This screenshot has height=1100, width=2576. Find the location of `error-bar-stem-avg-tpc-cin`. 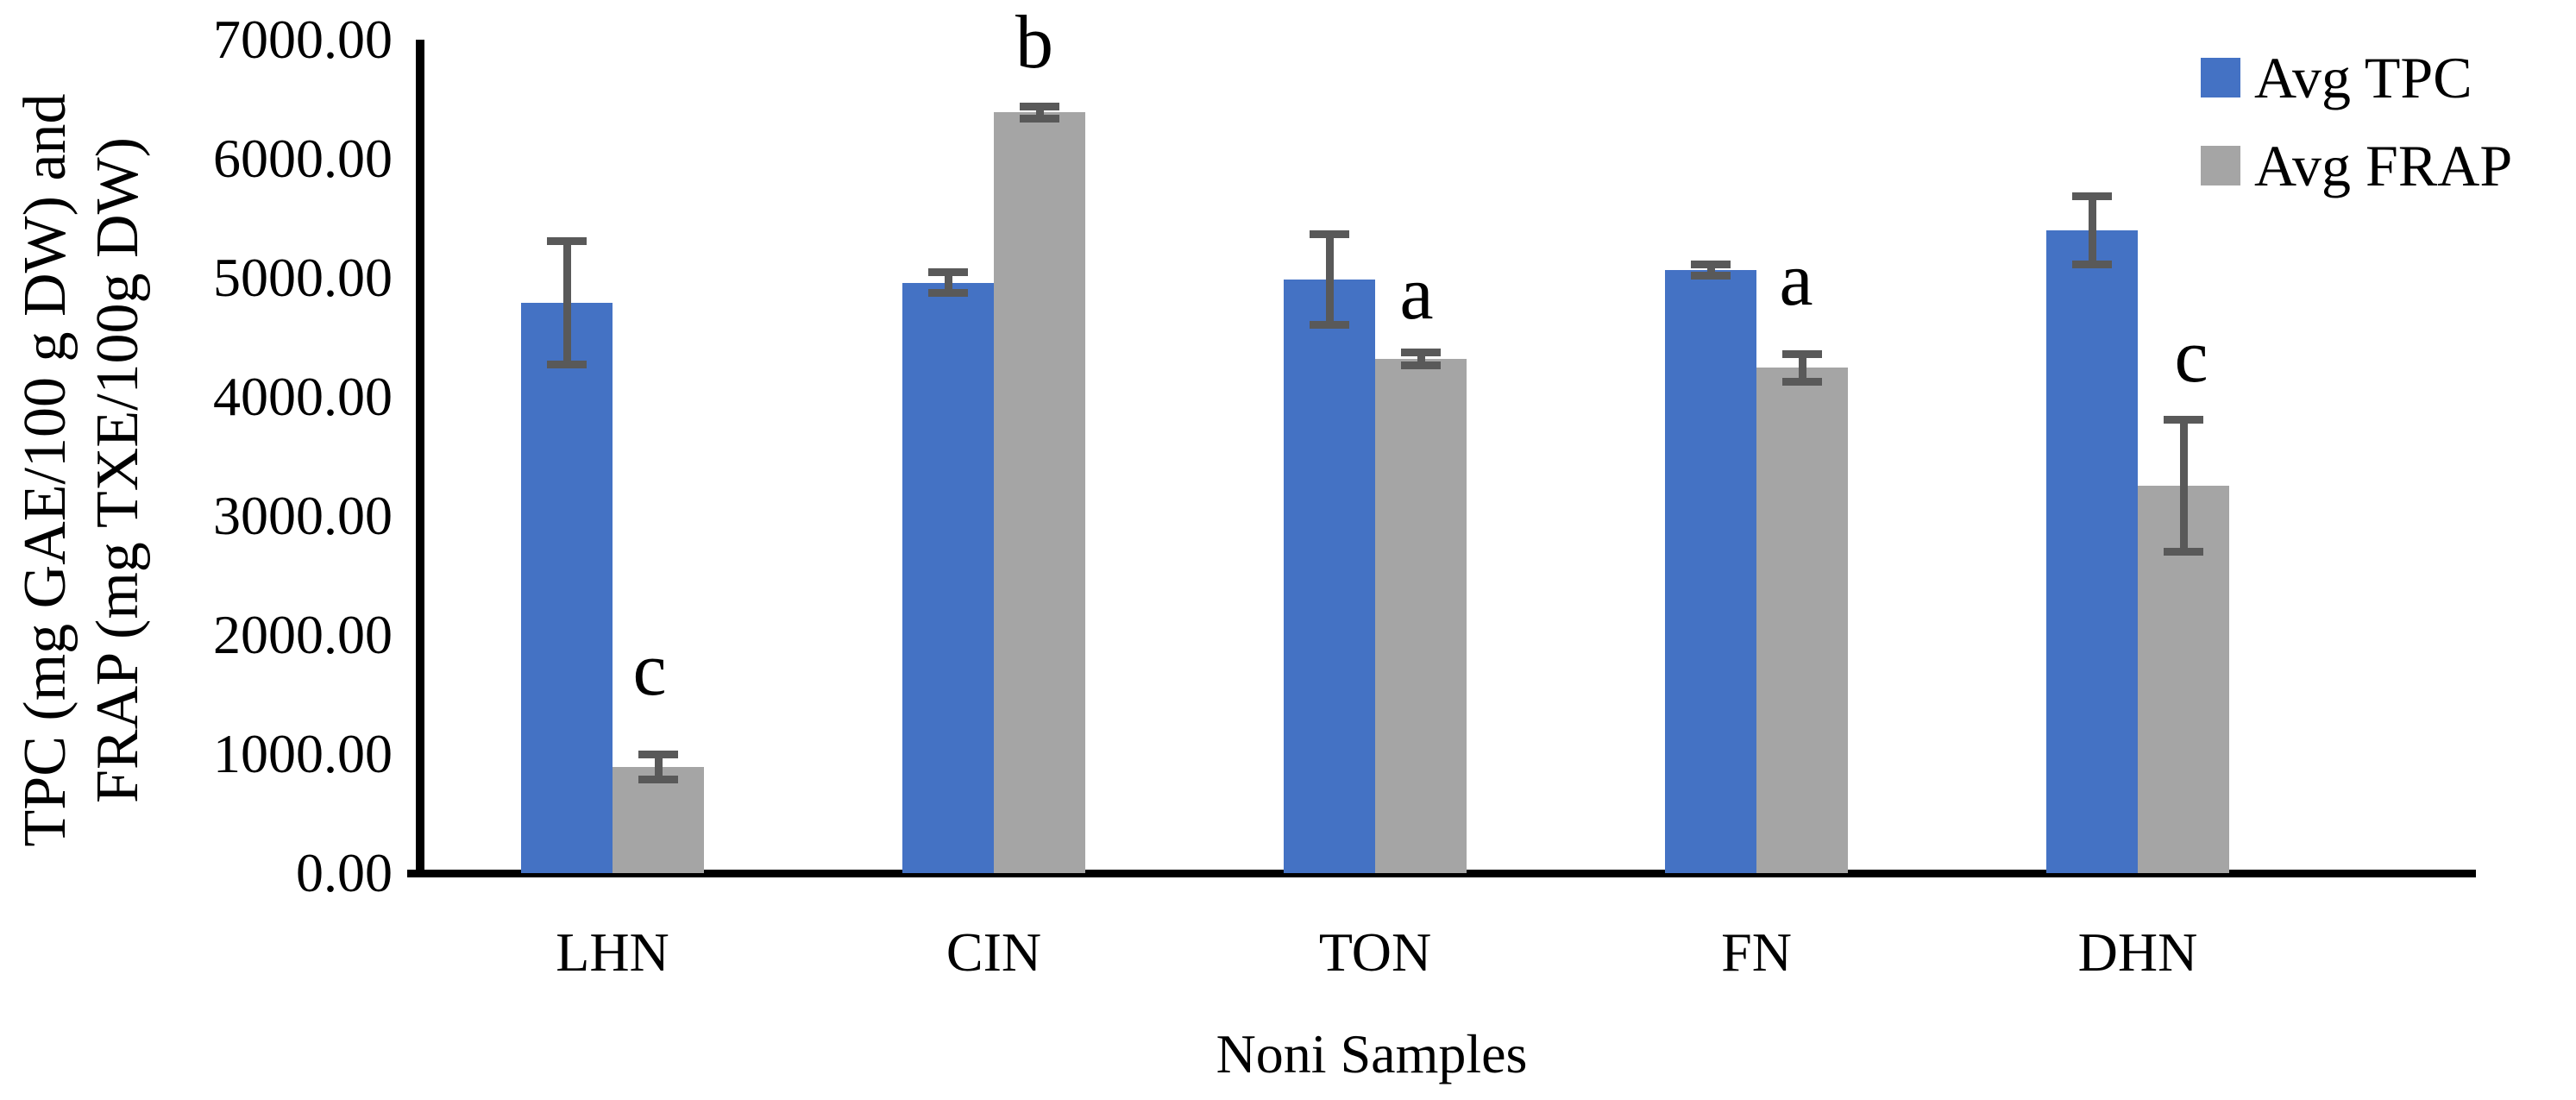

error-bar-stem-avg-tpc-cin is located at coordinates (948, 282).